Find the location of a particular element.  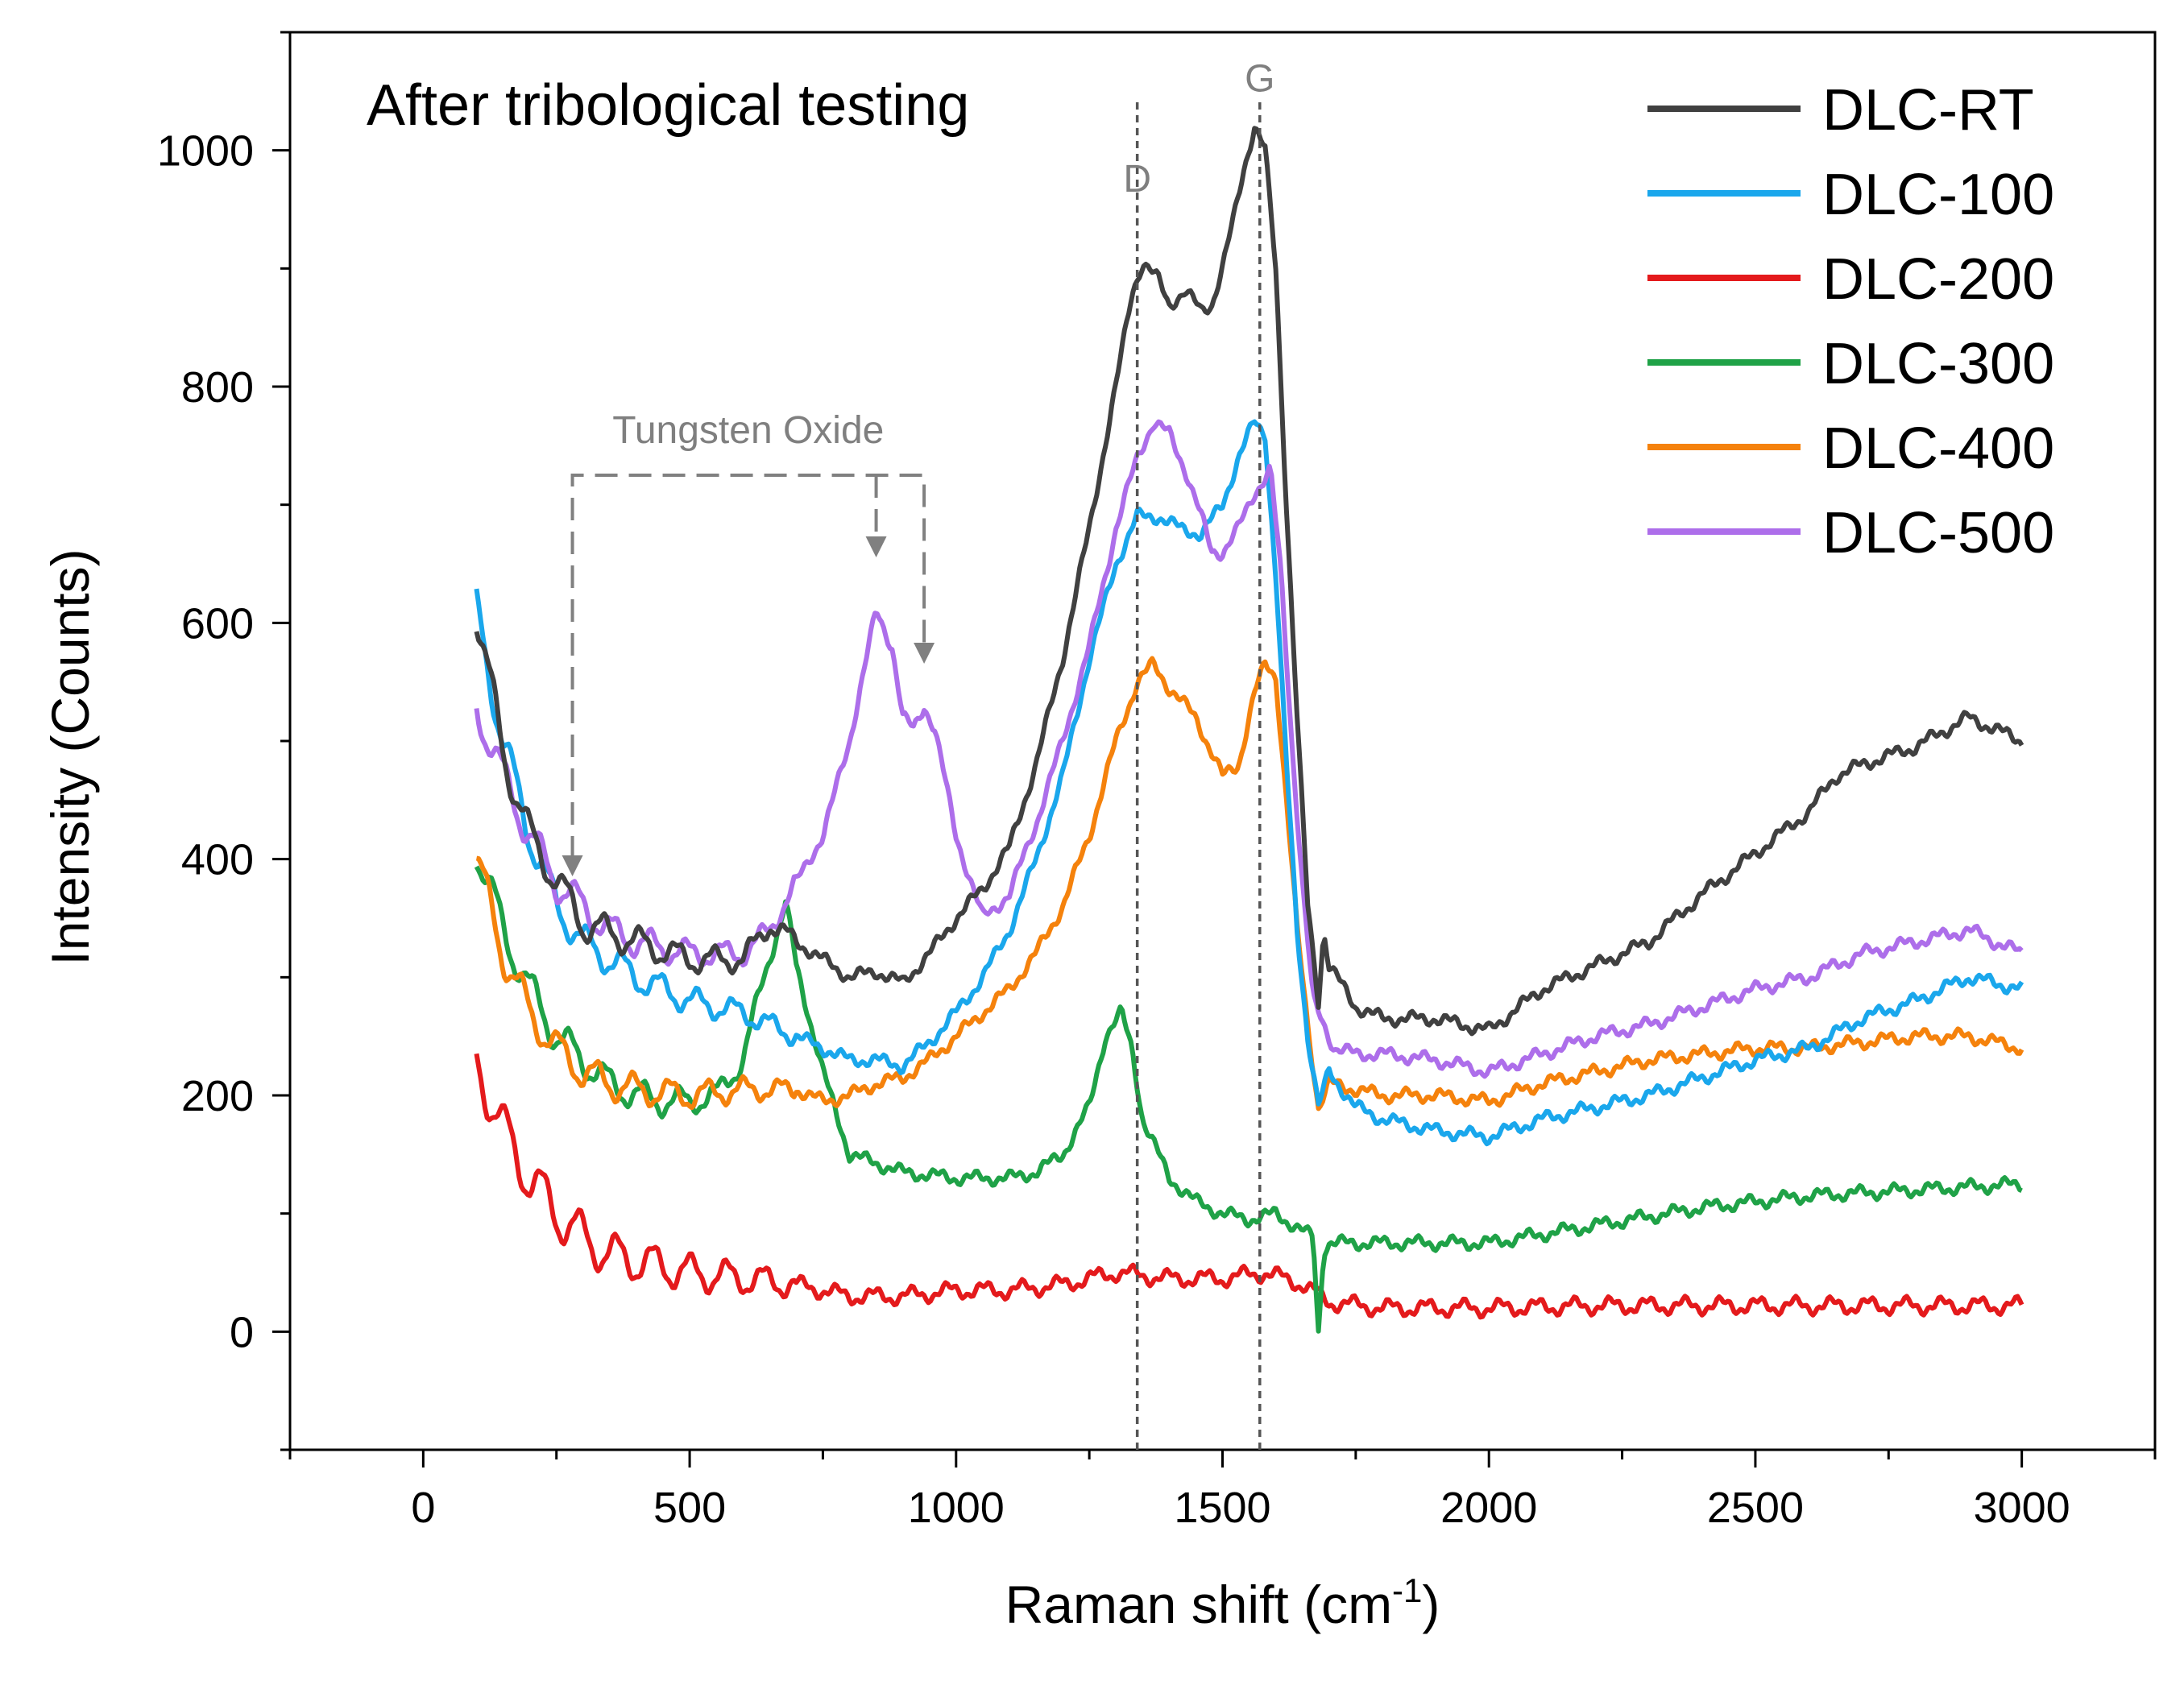

tungsten-oxide-annotation: Tungsten Oxide is located at coordinates (749, 642).